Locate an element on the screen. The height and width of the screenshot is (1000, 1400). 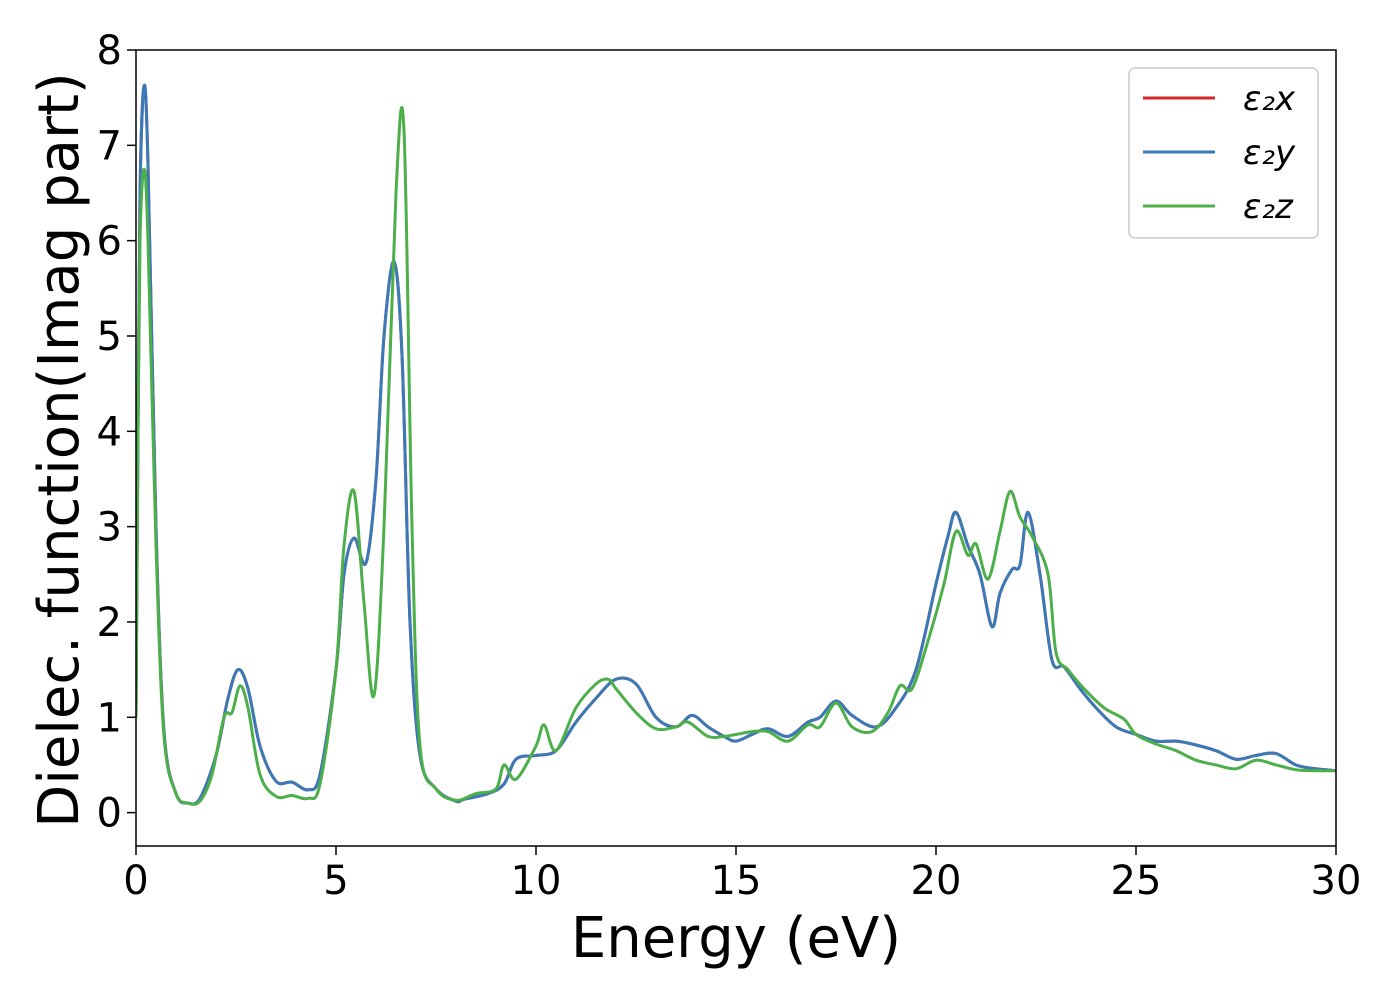
legend: ε₂x ε₂y ε₂z is located at coordinates (1223, 153).